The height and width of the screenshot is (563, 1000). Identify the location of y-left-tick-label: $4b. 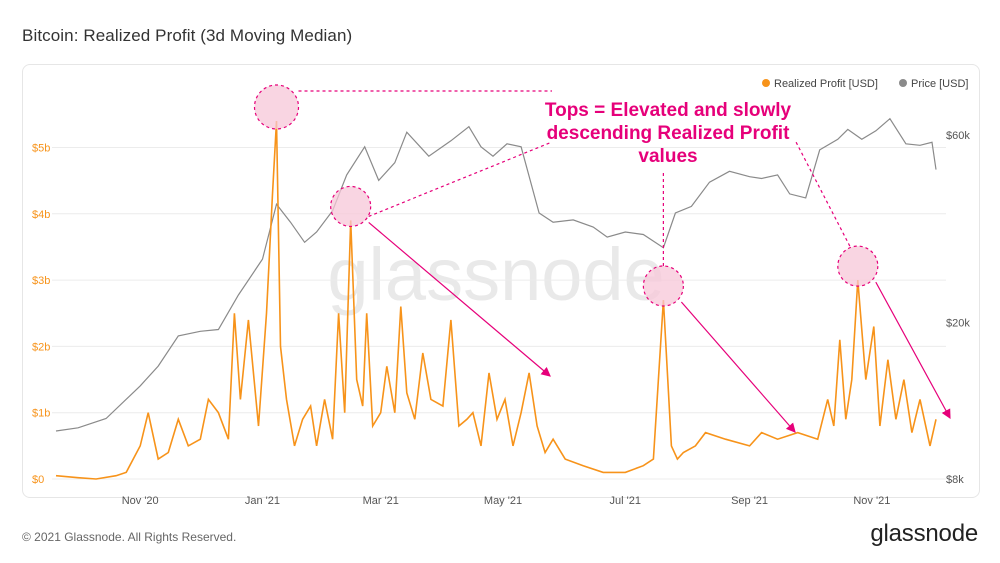
(41, 215).